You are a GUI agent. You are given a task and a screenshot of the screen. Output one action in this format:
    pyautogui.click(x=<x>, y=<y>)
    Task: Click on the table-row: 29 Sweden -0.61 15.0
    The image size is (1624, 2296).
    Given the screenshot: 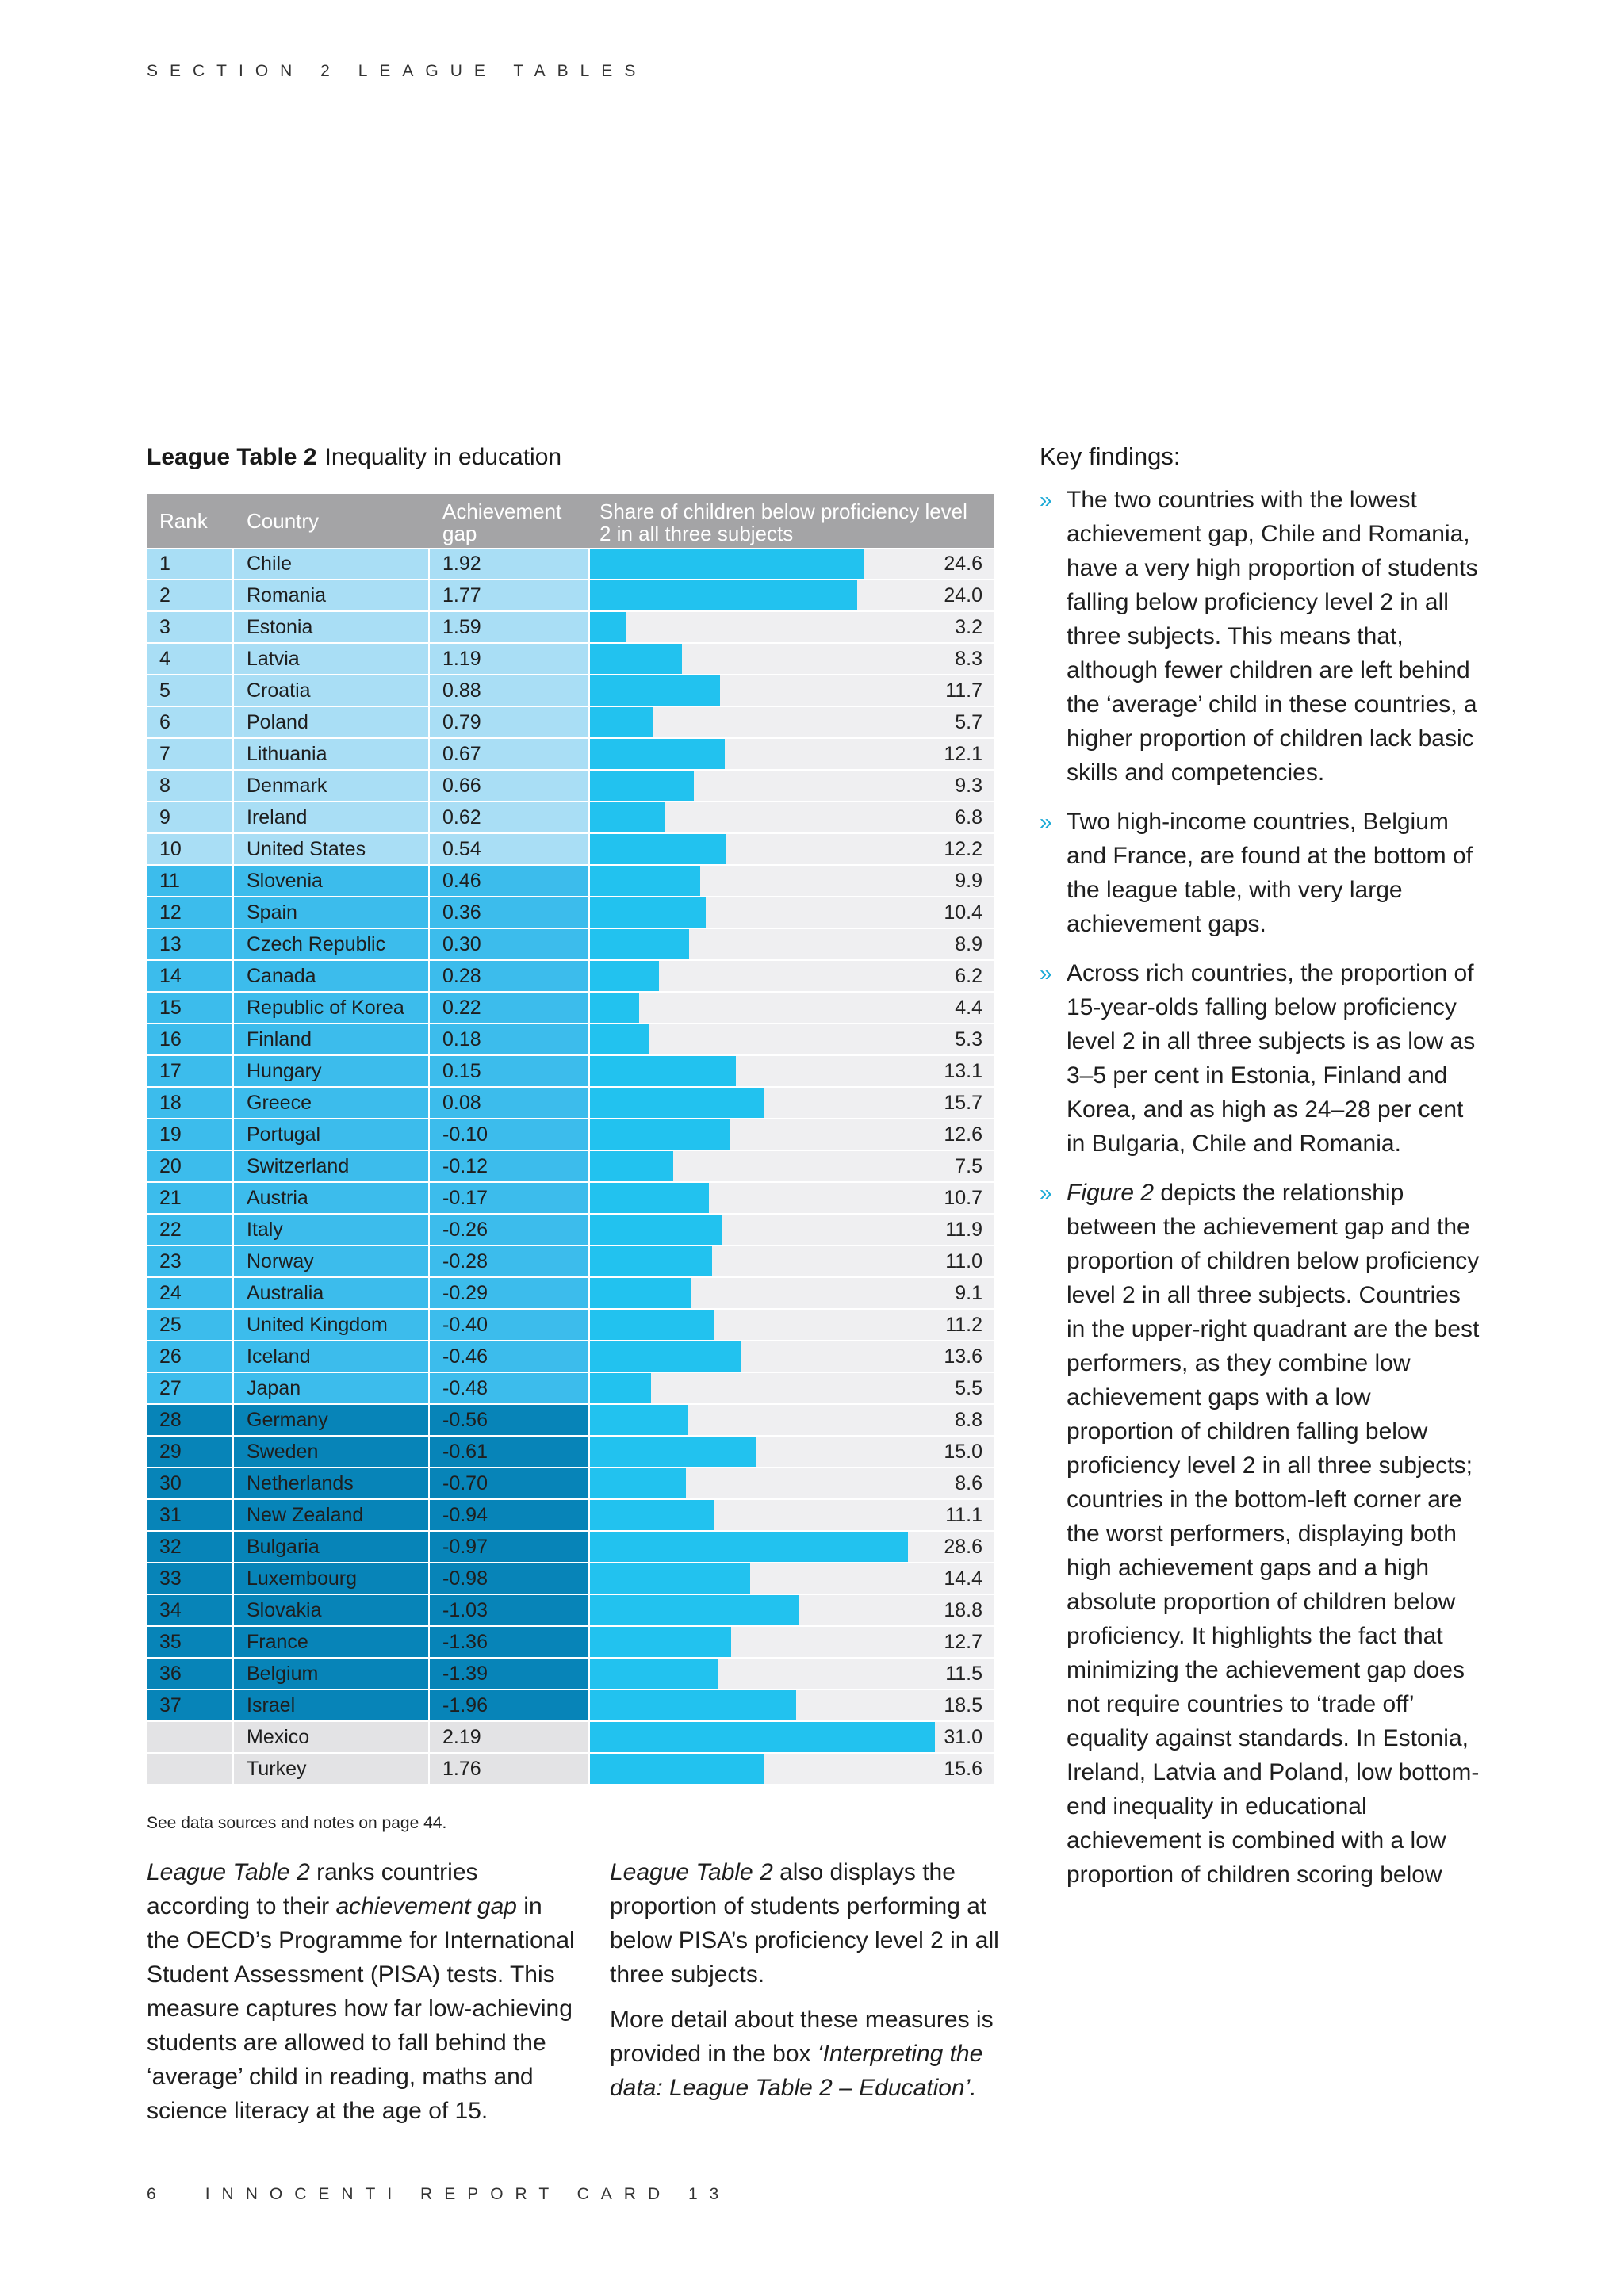 What is the action you would take?
    pyautogui.click(x=570, y=1452)
    